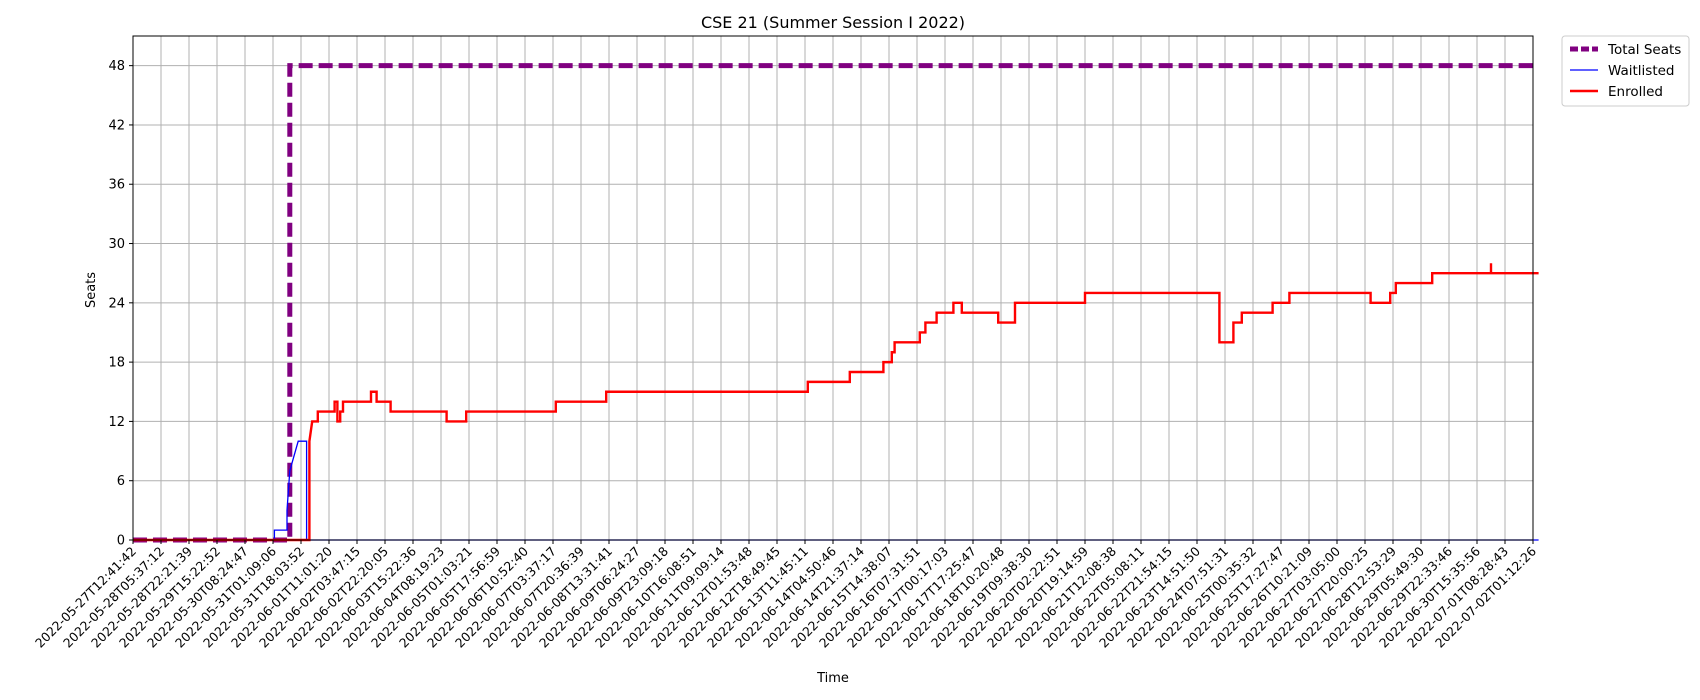 This screenshot has height=700, width=1700. What do you see at coordinates (836, 490) in the screenshot?
I see `series-waitlisted-line` at bounding box center [836, 490].